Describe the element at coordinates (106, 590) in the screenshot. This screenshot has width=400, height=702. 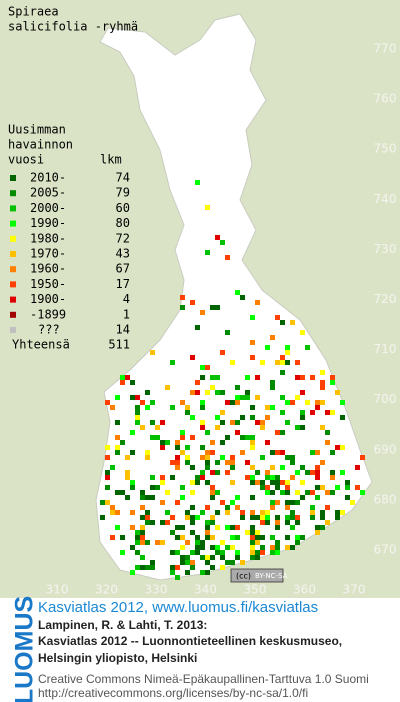
I see `x-grid-label: 320` at that location.